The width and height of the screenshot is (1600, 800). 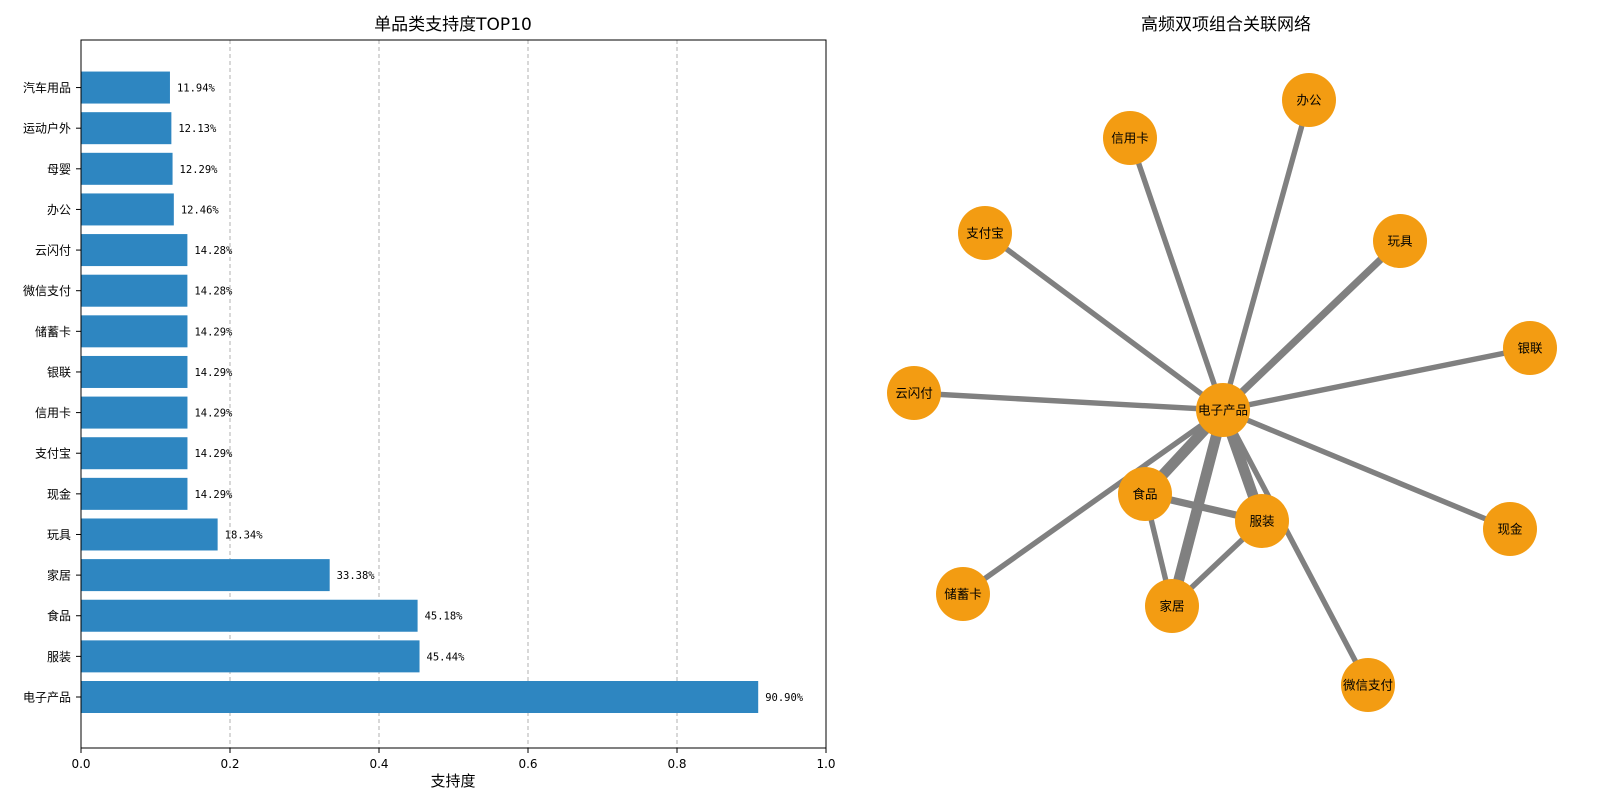 I want to click on network-node-label: 微信支付, so click(x=1368, y=685).